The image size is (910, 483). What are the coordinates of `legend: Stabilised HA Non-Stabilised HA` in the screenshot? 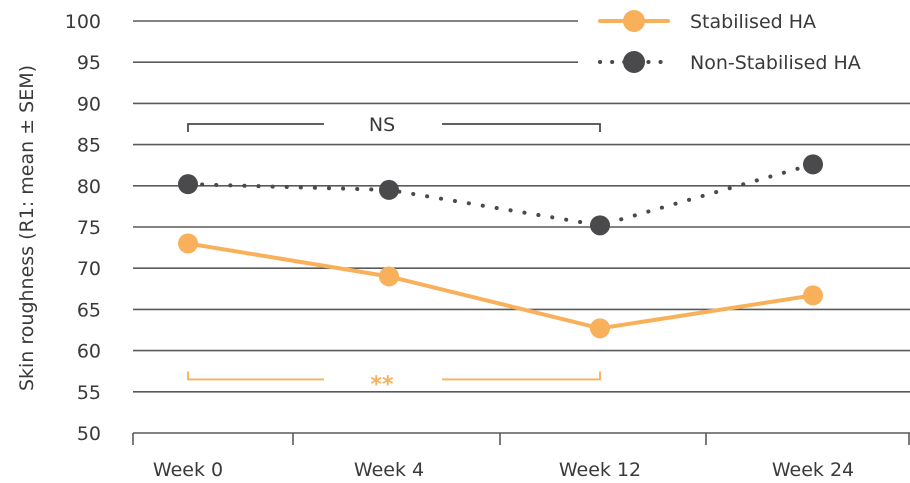 It's located at (730, 42).